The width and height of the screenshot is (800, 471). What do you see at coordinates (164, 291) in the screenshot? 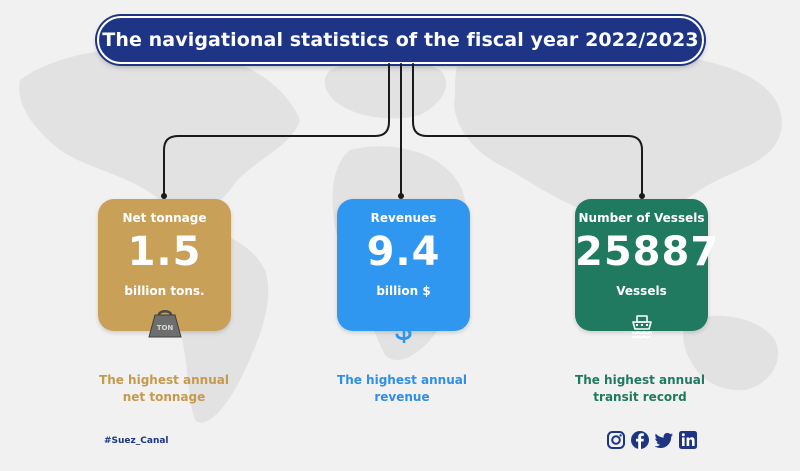
I see `card-unit: billion tons.` at bounding box center [164, 291].